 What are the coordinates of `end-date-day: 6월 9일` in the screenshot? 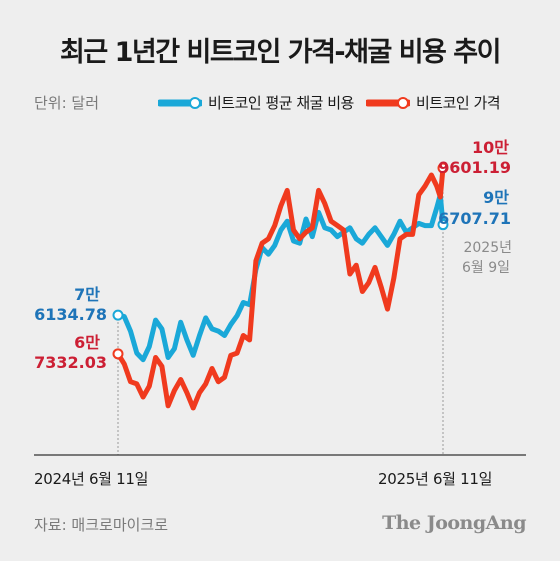 It's located at (486, 268).